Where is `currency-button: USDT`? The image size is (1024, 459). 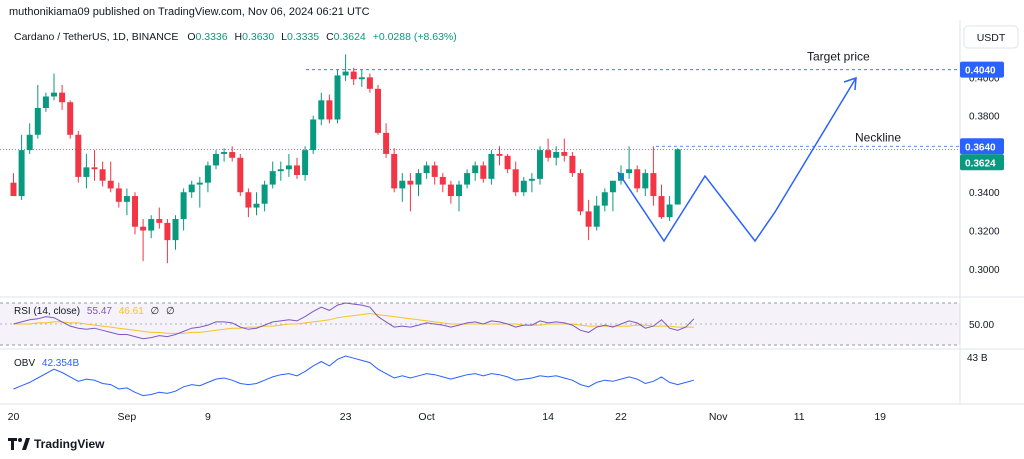
currency-button: USDT is located at coordinates (991, 37).